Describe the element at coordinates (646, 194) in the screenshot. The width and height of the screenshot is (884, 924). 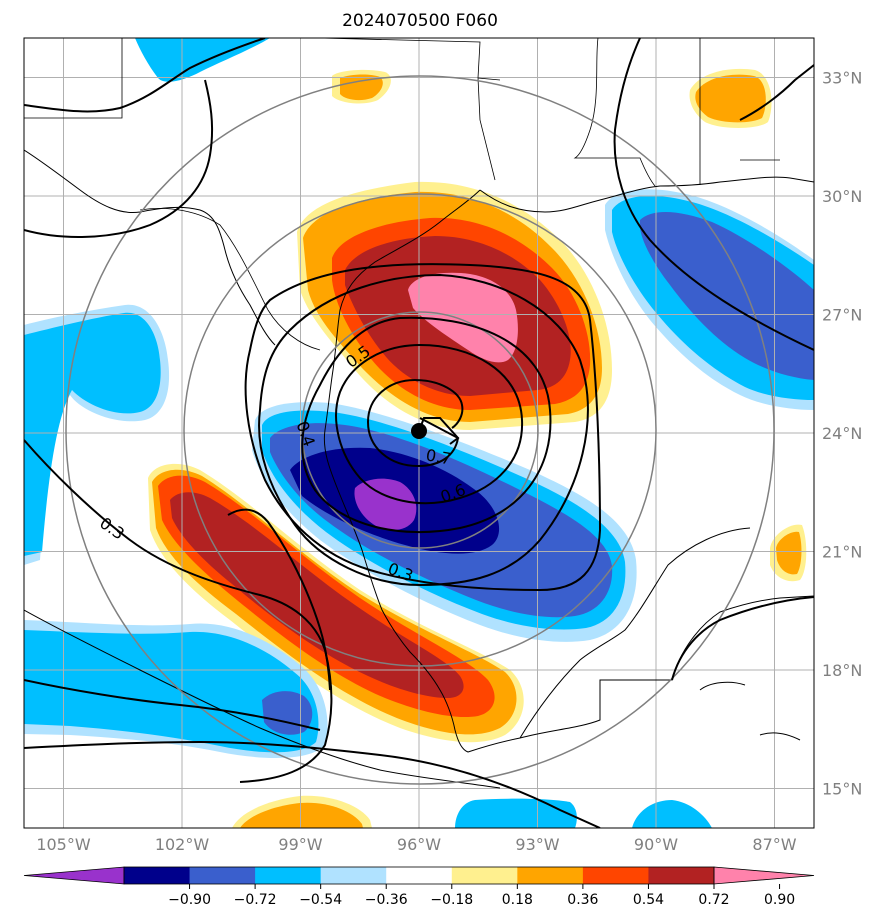
I see `louisiana-coast` at that location.